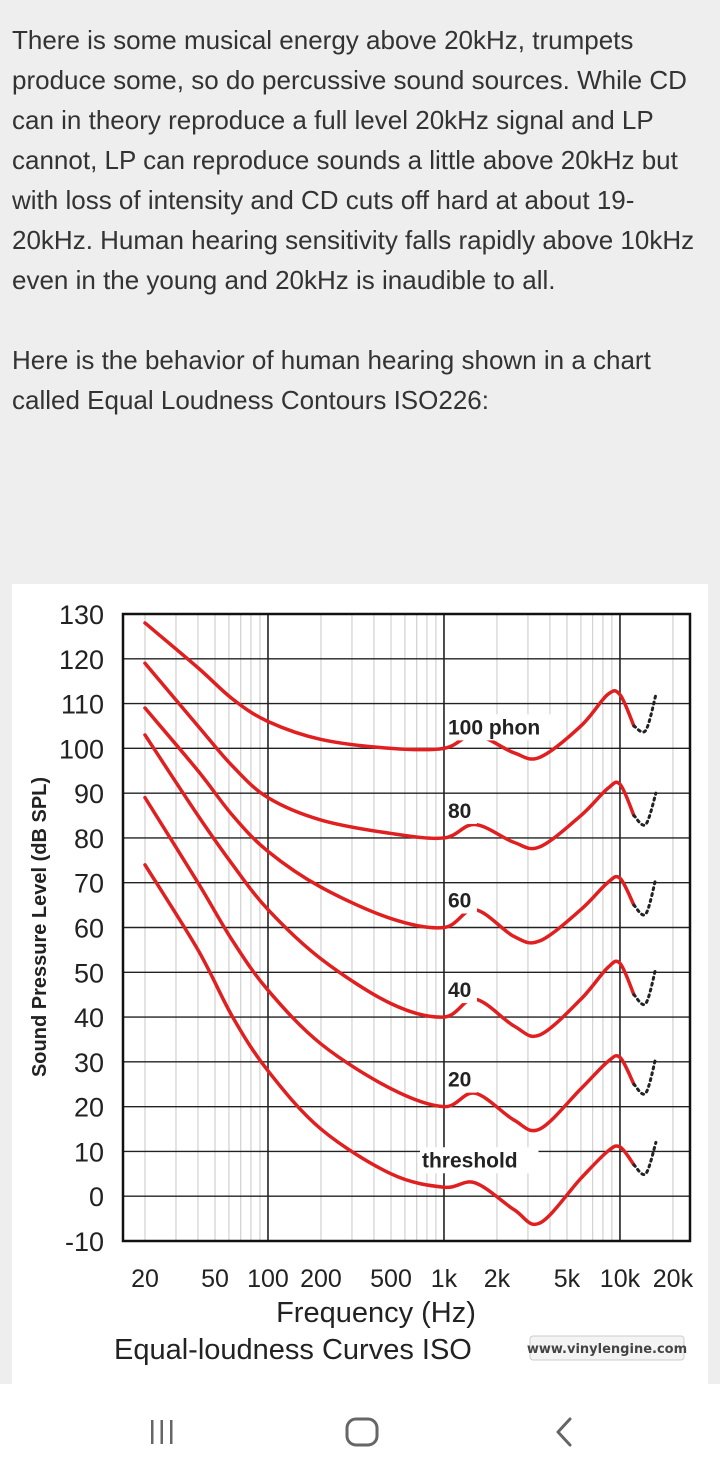  I want to click on home-icon, so click(362, 1432).